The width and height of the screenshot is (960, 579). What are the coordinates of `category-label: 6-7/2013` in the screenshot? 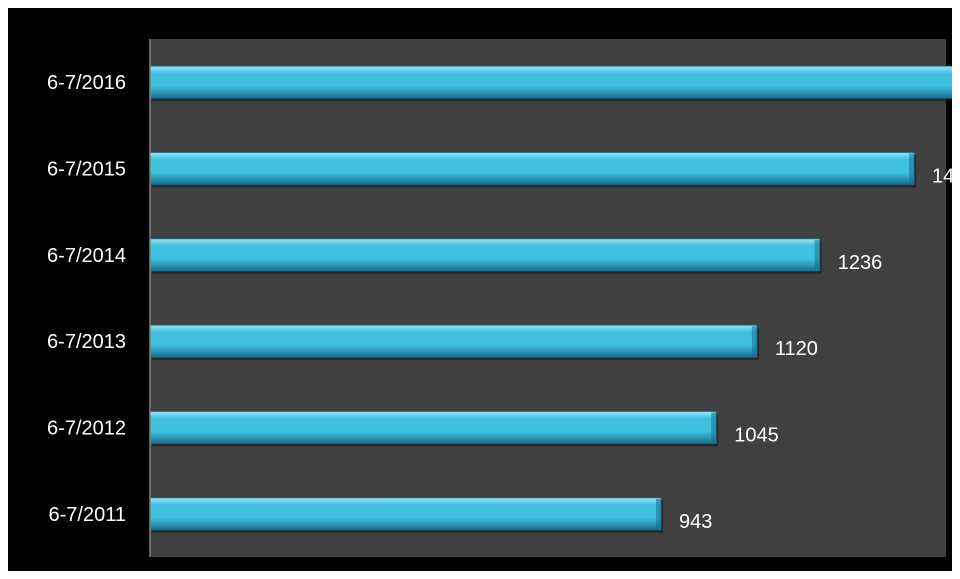 It's located at (86, 342).